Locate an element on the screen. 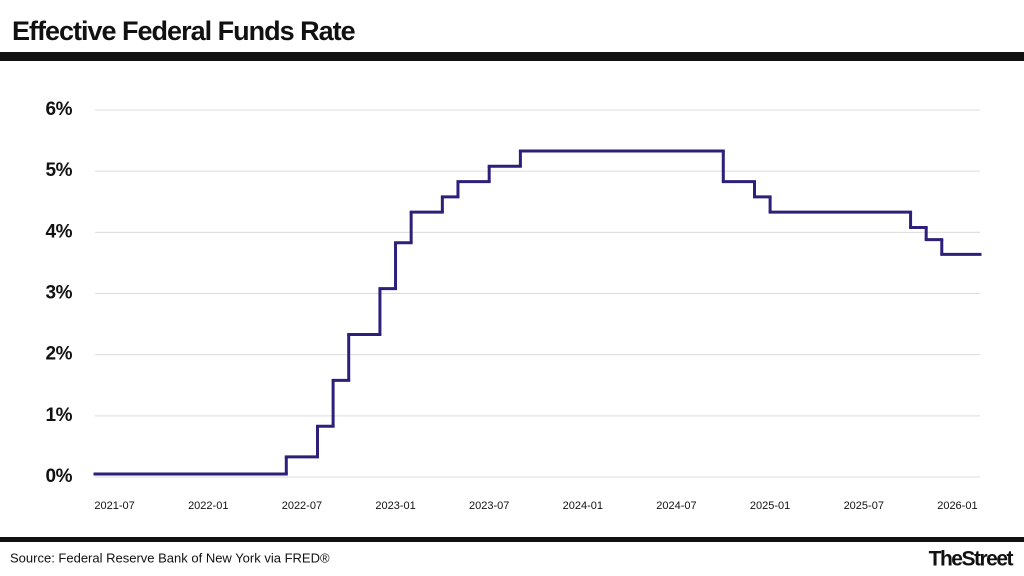 The width and height of the screenshot is (1024, 576). x-tick-label: 2024-01 is located at coordinates (583, 506).